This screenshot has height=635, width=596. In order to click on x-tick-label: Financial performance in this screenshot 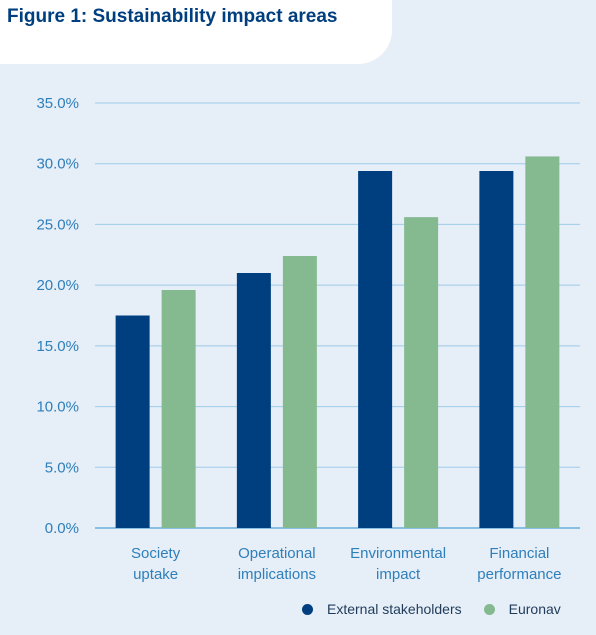, I will do `click(519, 564)`.